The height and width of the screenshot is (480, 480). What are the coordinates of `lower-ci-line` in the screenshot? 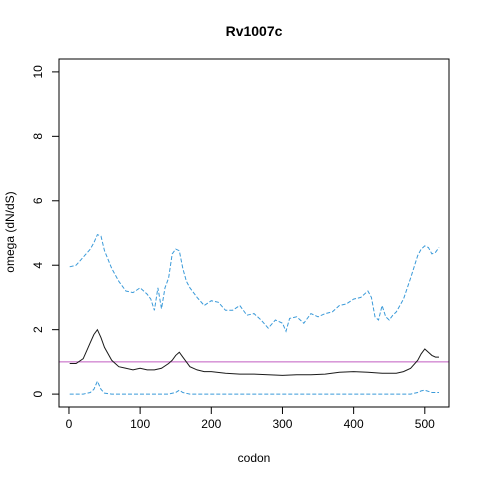 It's located at (254, 387).